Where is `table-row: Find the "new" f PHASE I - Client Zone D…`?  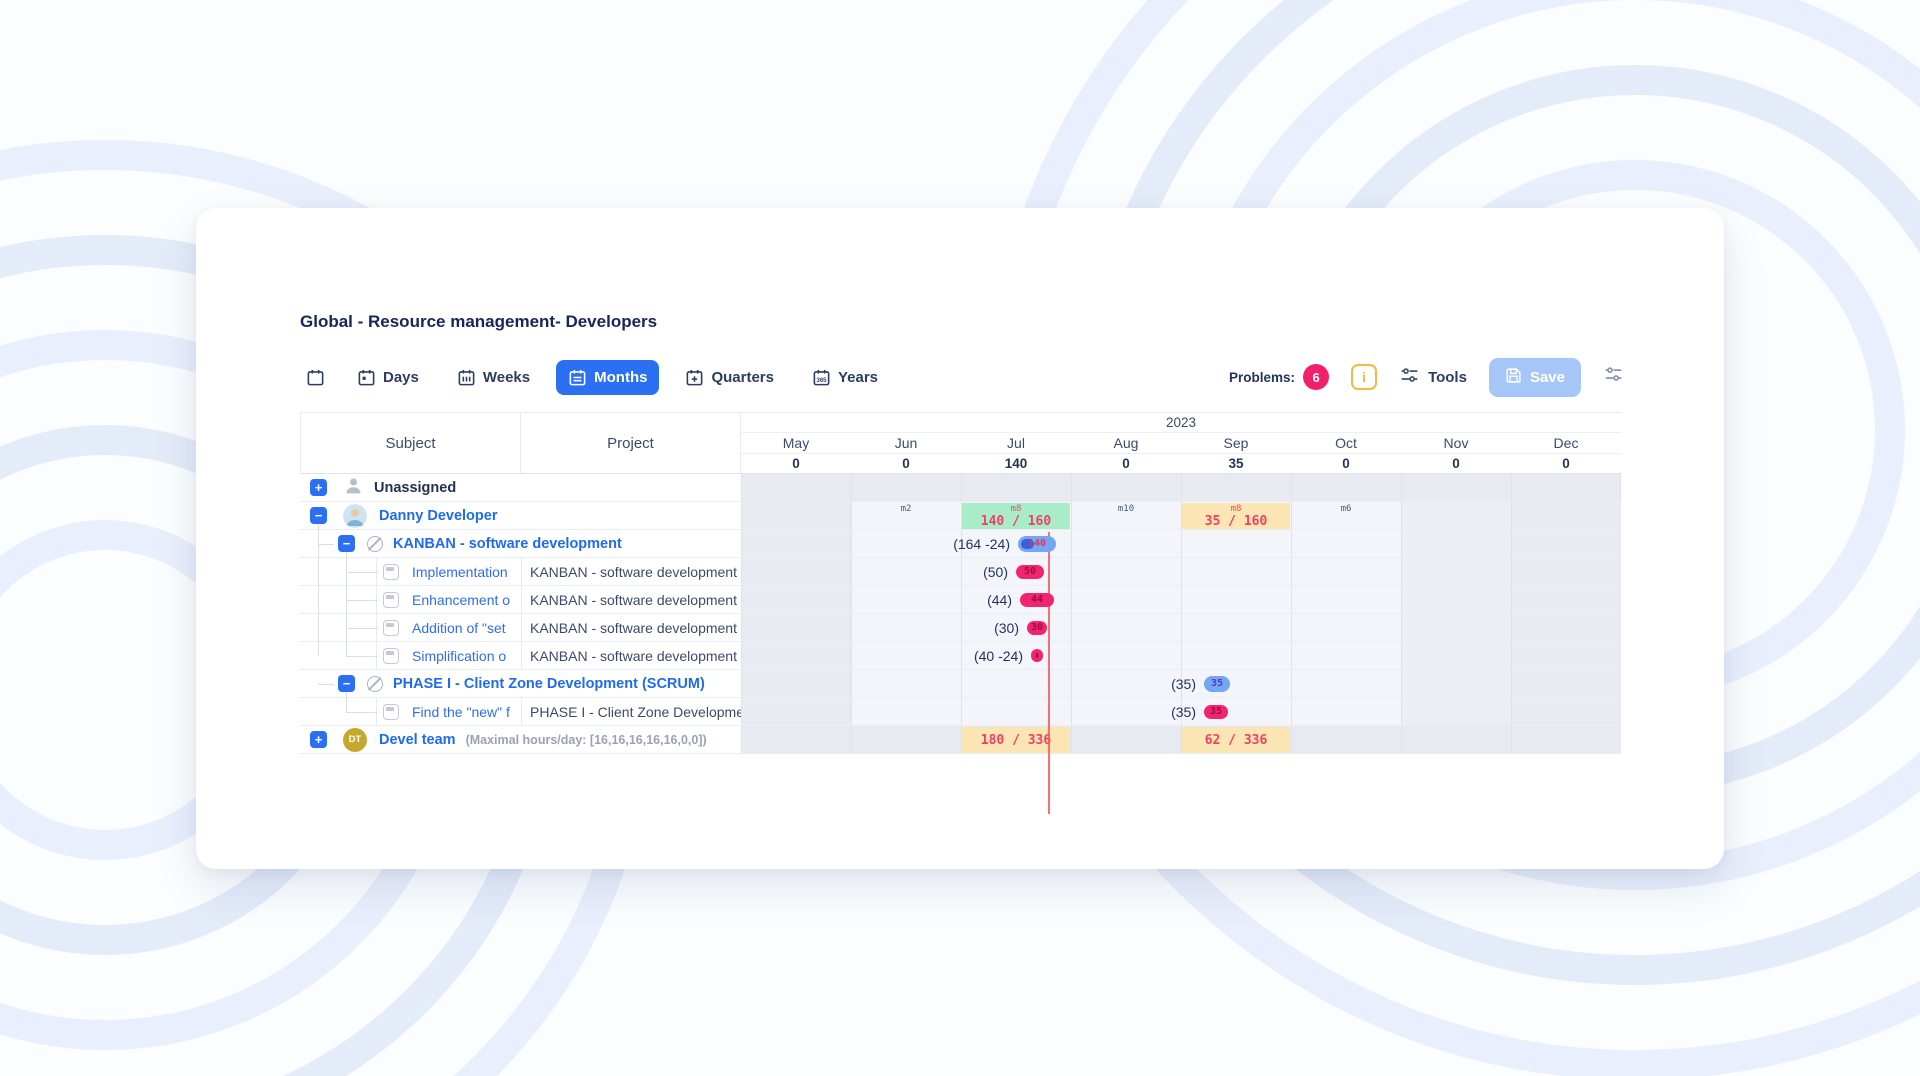 table-row: Find the "new" f PHASE I - Client Zone D… is located at coordinates (960, 711).